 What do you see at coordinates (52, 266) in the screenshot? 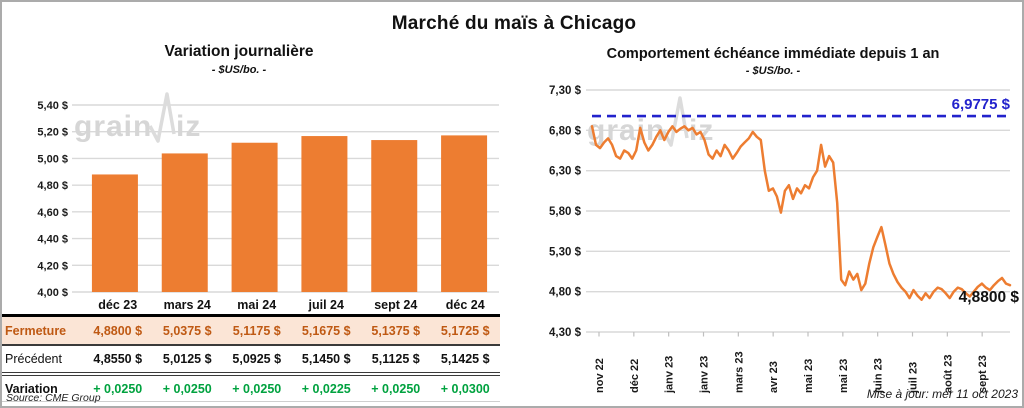
I see `y-tick-label: 4,20 $` at bounding box center [52, 266].